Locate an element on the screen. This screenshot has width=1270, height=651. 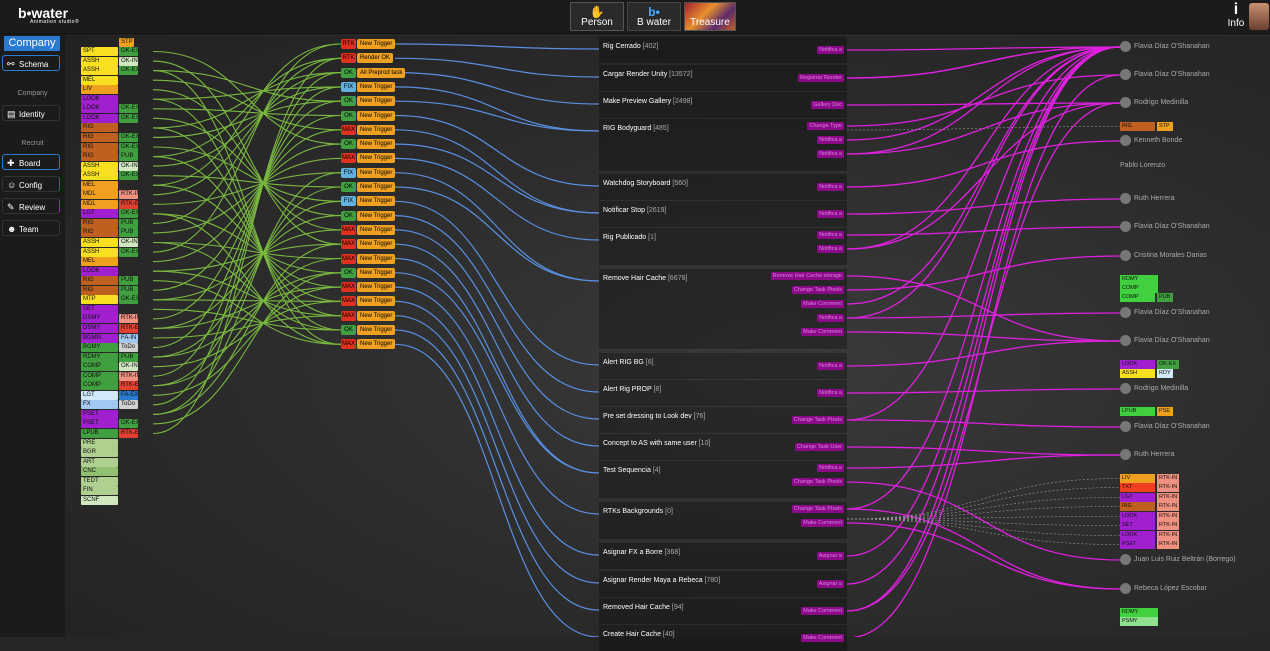
state-tag: FA-EX is located at coordinates (128, 395).